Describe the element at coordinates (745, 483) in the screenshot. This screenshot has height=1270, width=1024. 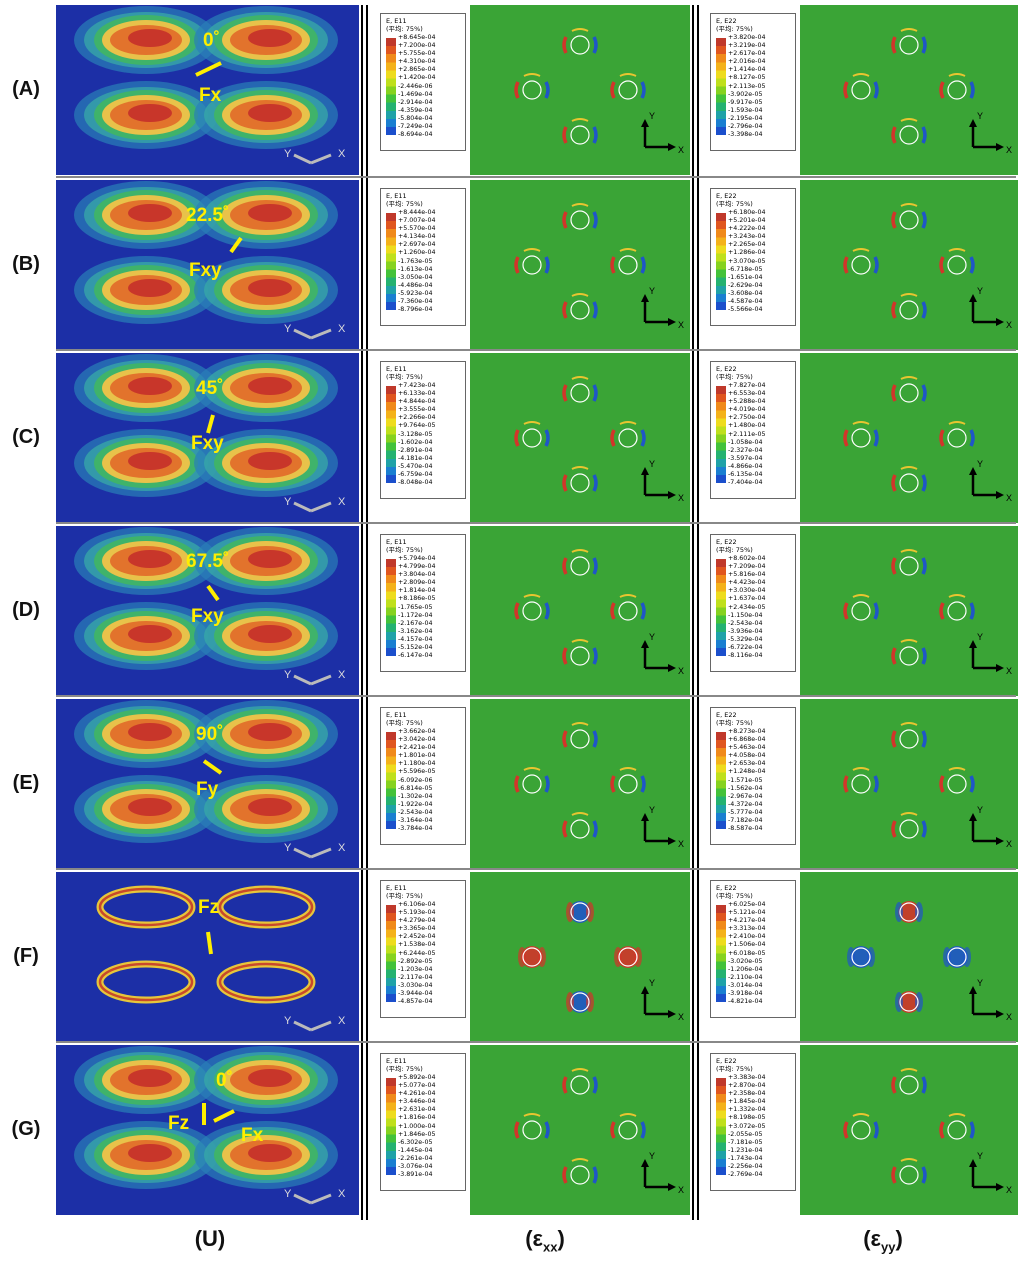
I see `legend-value: -7.404e-04` at that location.